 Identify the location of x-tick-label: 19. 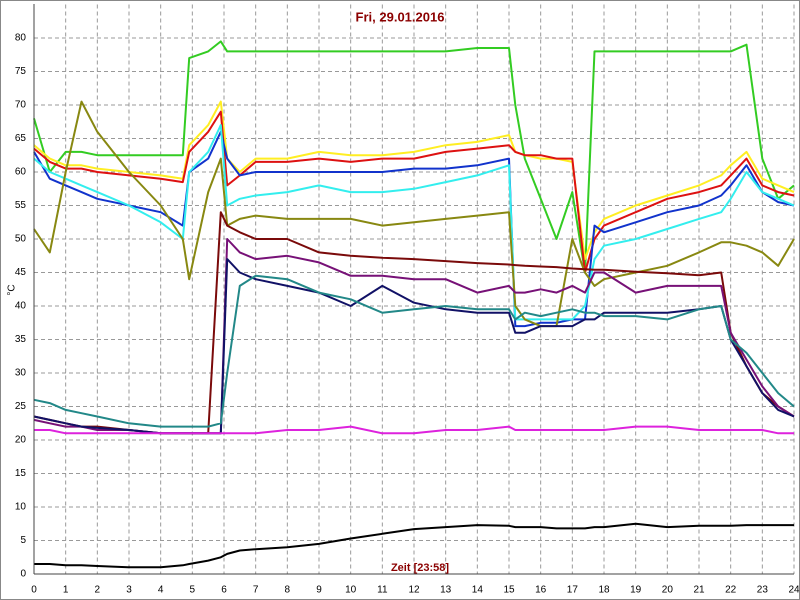
(636, 590).